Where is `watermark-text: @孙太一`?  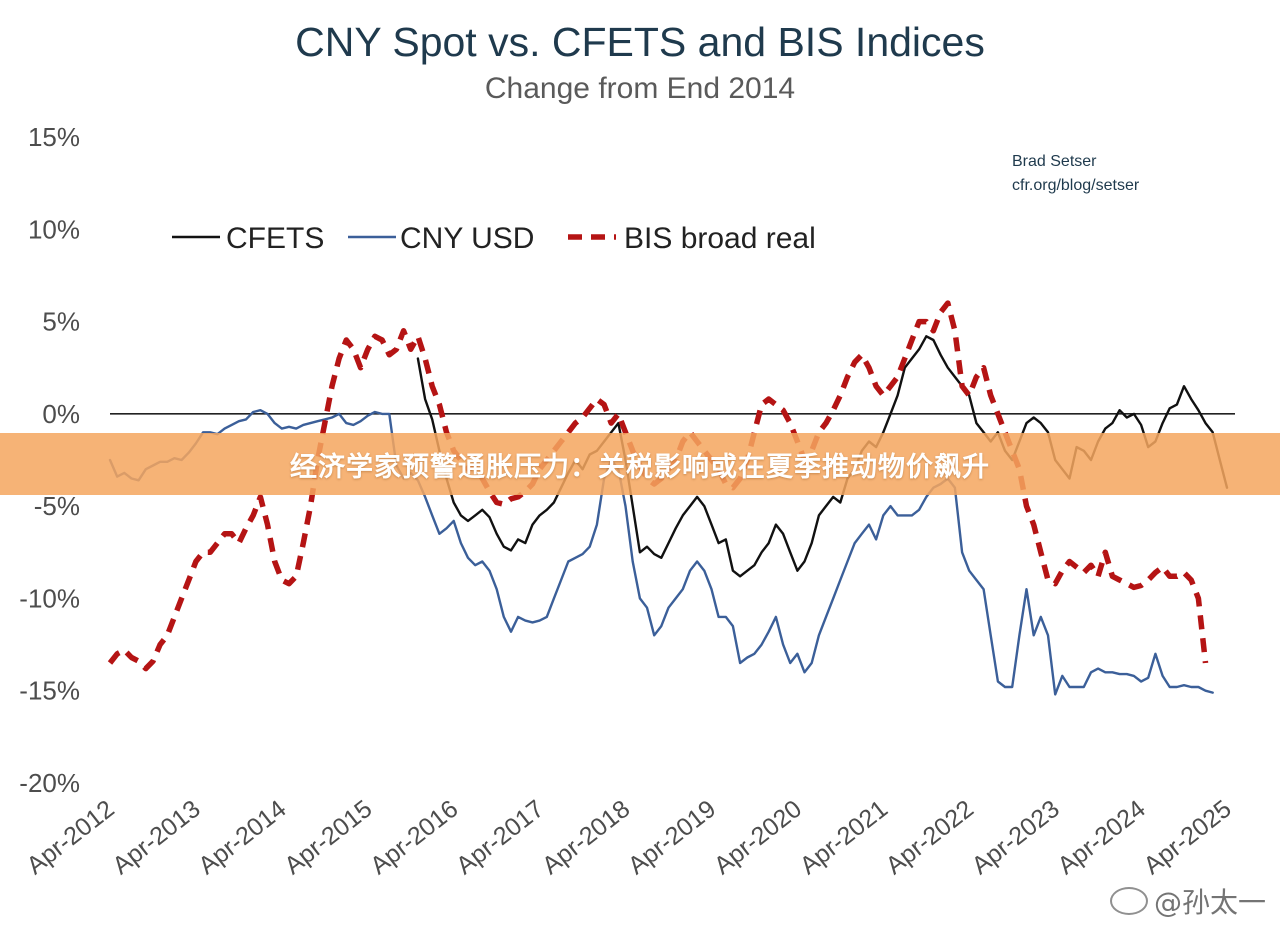 watermark-text: @孙太一 is located at coordinates (1209, 902).